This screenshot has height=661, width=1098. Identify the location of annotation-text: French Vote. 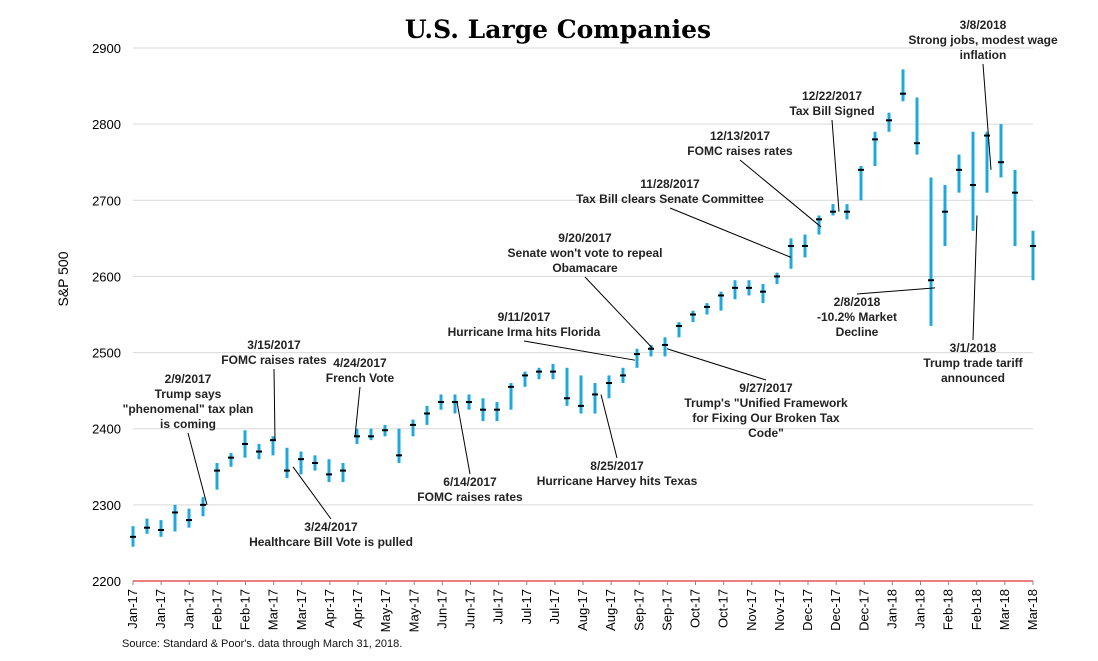
(360, 378).